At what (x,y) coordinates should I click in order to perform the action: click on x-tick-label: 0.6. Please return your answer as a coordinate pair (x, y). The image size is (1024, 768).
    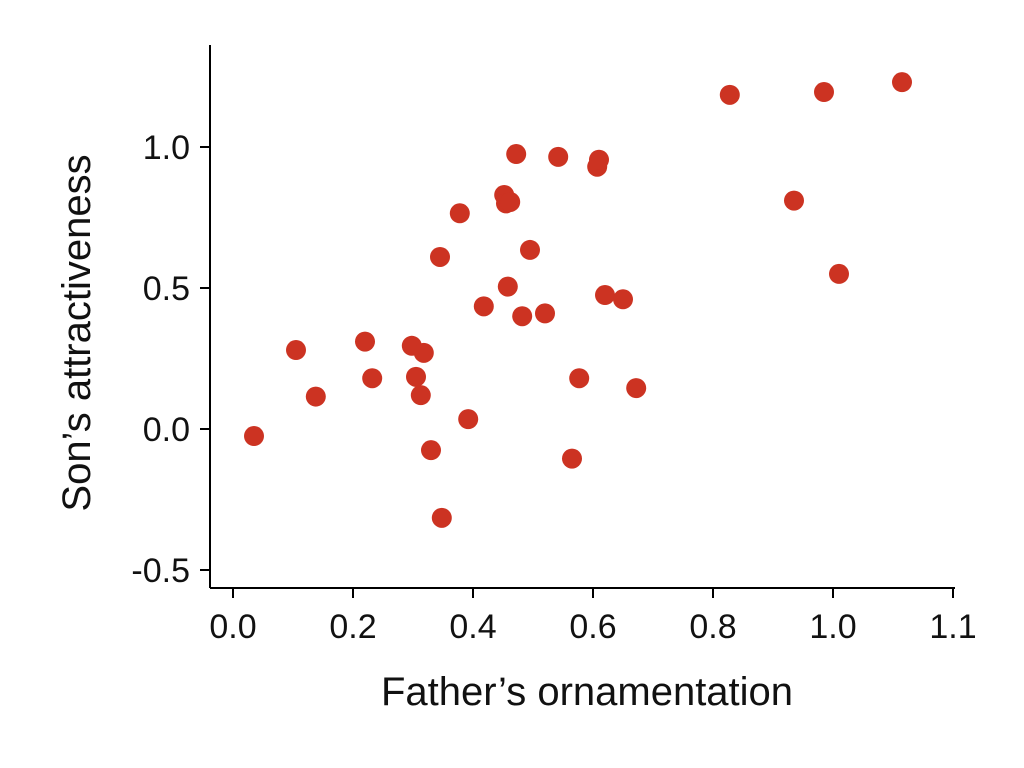
    Looking at the image, I should click on (592, 627).